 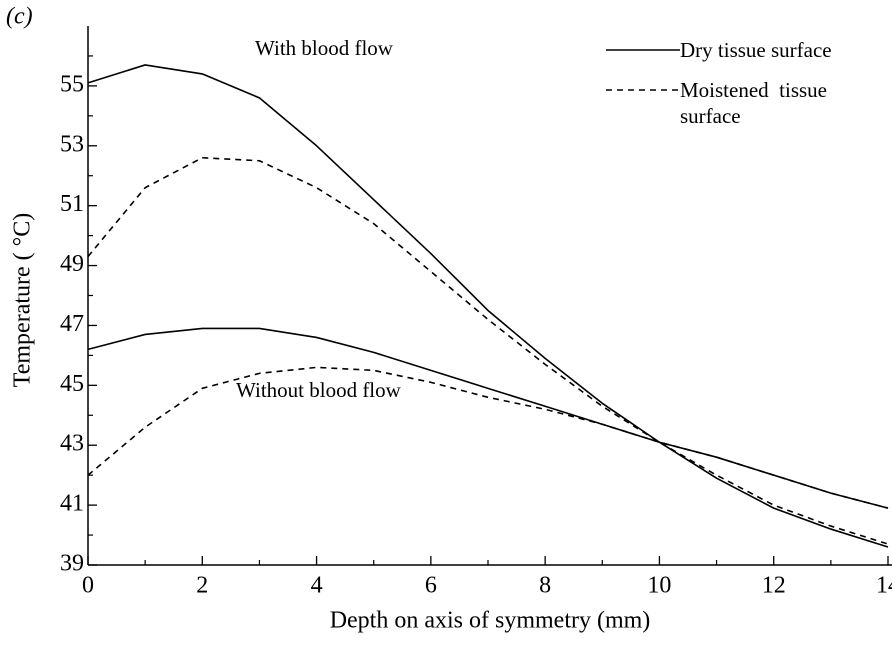 What do you see at coordinates (490, 621) in the screenshot?
I see `x-axis-label: Depth on axis of symmetry (mm)` at bounding box center [490, 621].